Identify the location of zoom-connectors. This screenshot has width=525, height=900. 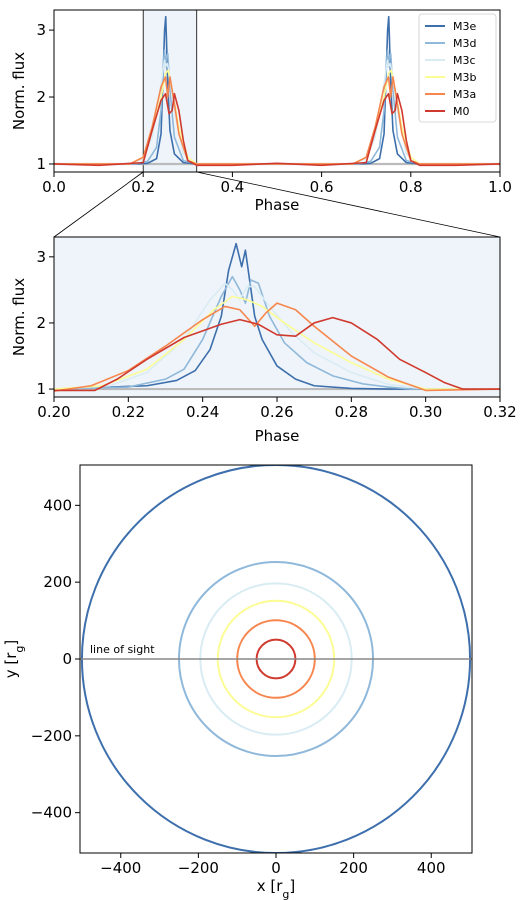
(277, 204).